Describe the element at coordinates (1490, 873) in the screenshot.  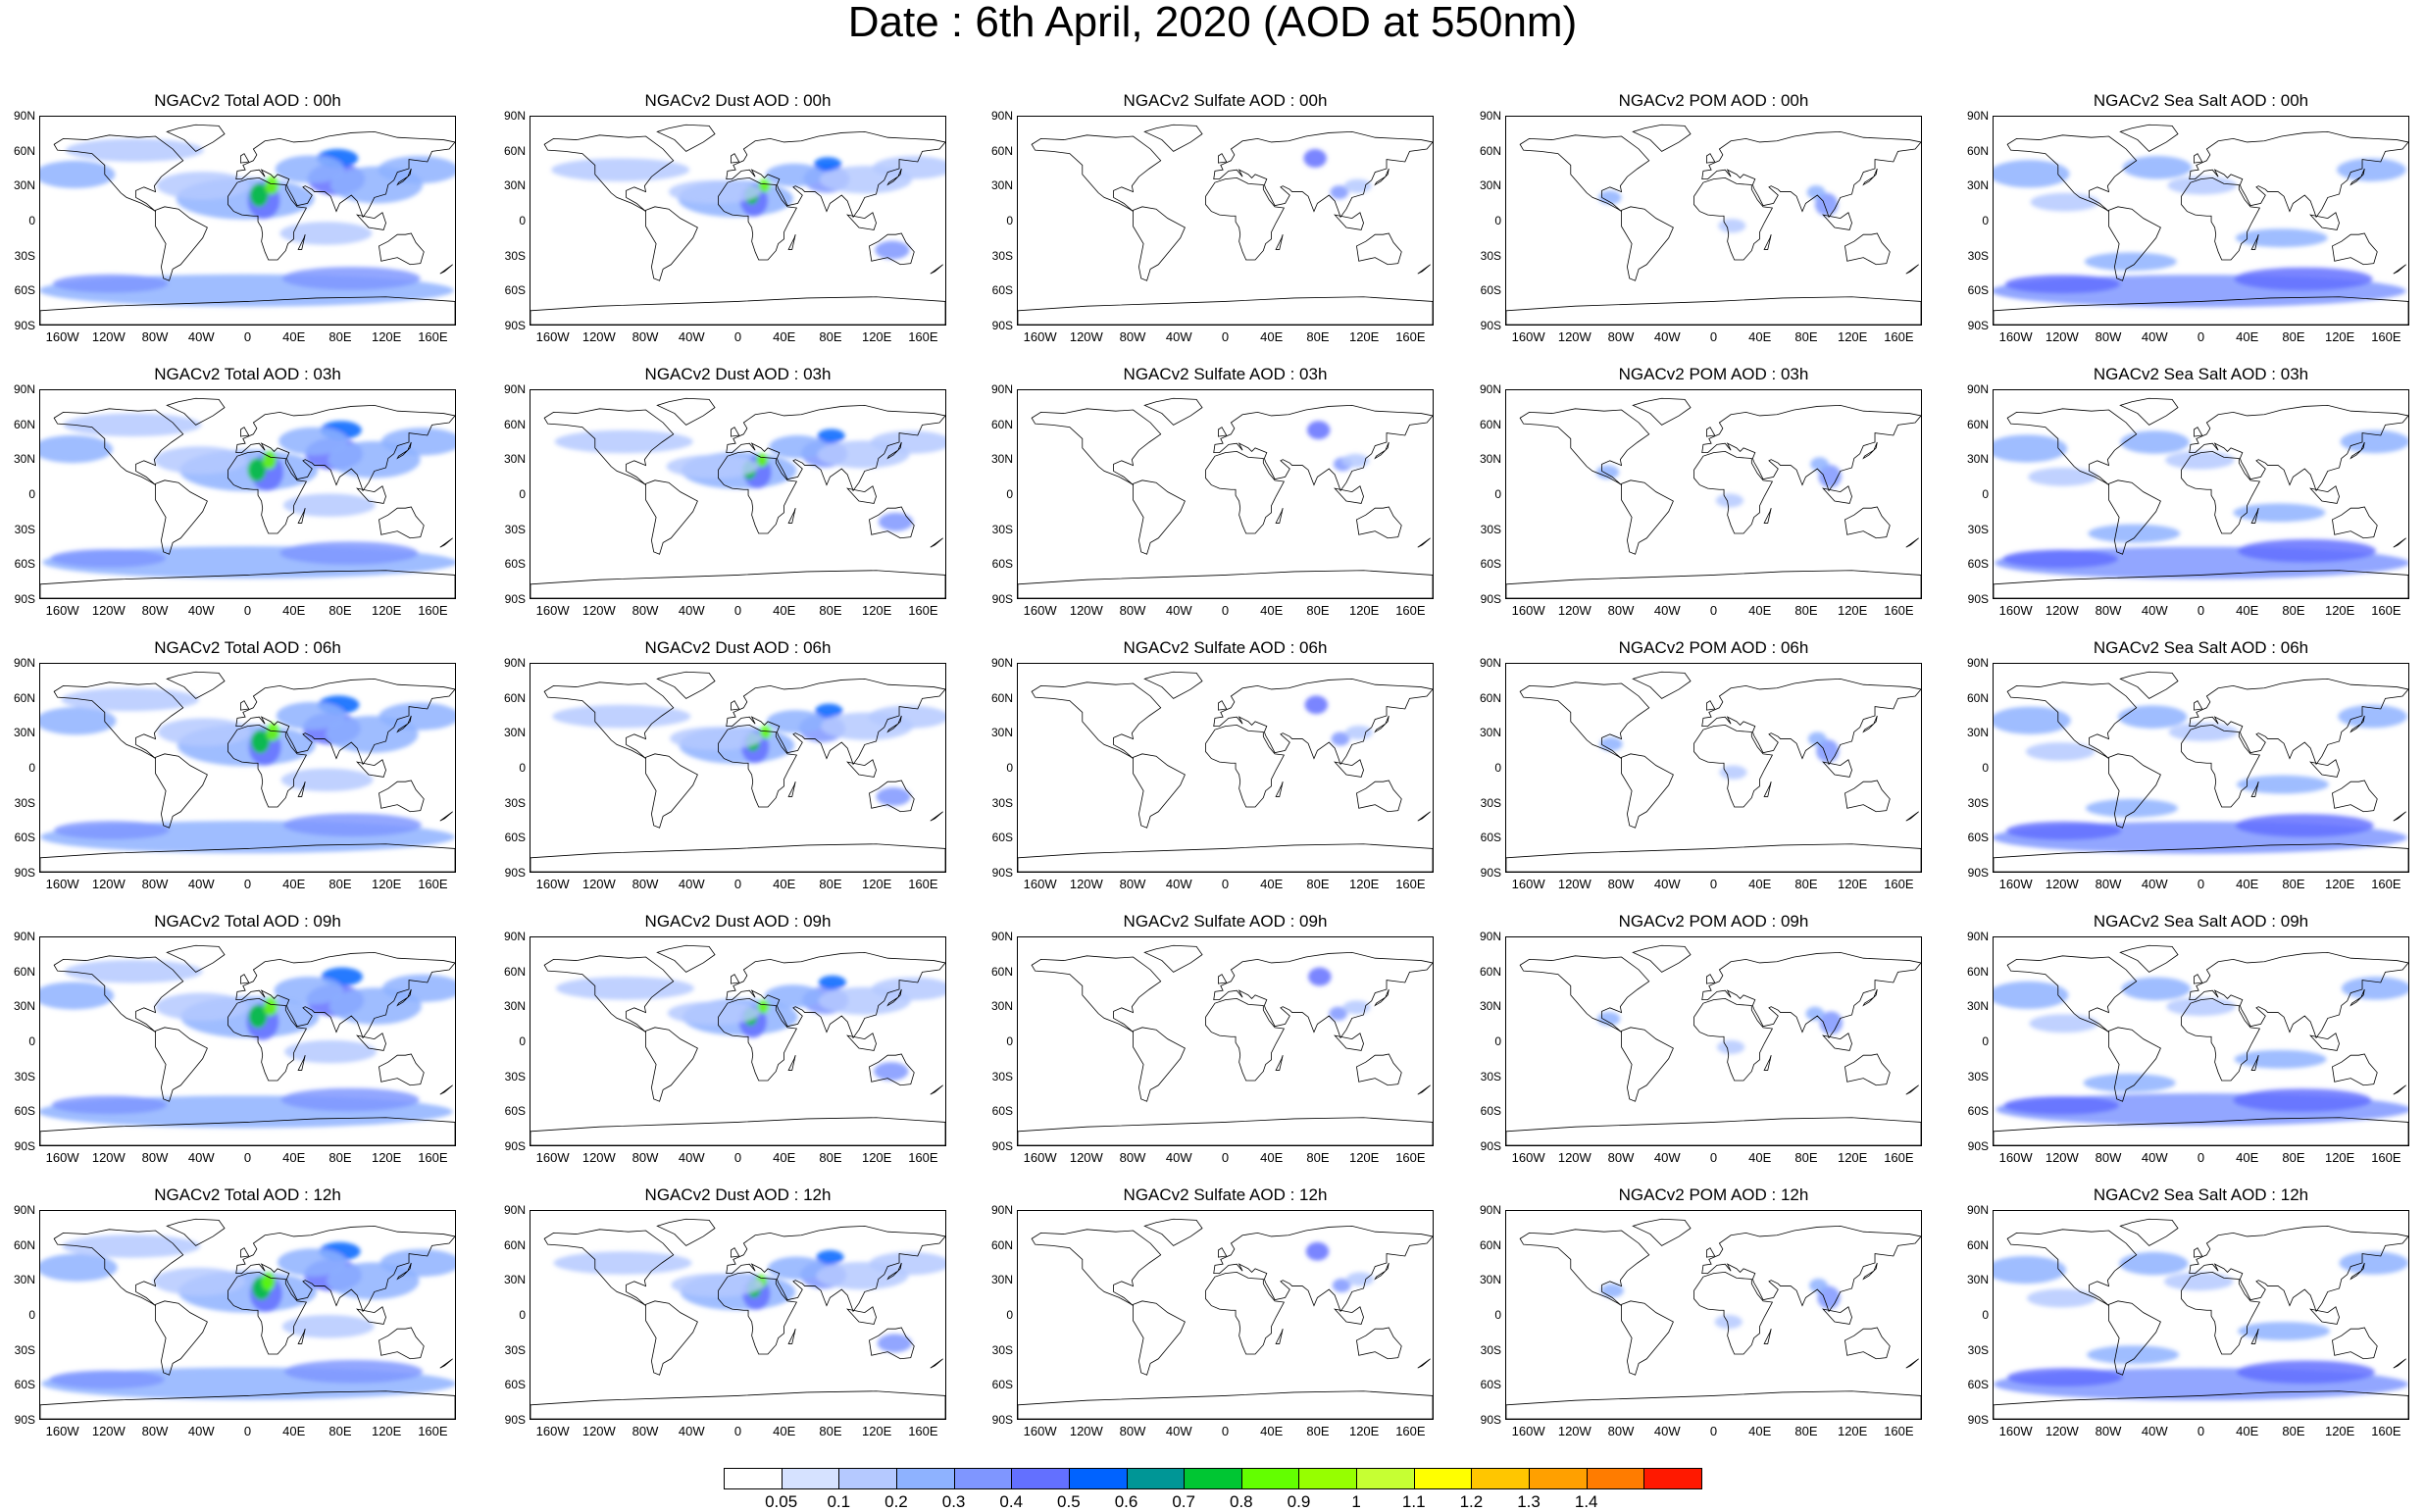
I see `lat-tick-label: 90S` at that location.